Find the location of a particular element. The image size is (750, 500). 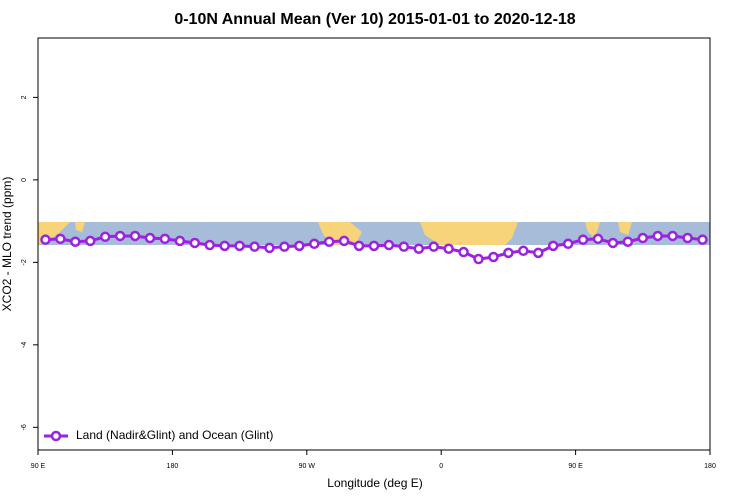

y-axis-label: XCO2 - MLO trend (ppm) is located at coordinates (7, 244).